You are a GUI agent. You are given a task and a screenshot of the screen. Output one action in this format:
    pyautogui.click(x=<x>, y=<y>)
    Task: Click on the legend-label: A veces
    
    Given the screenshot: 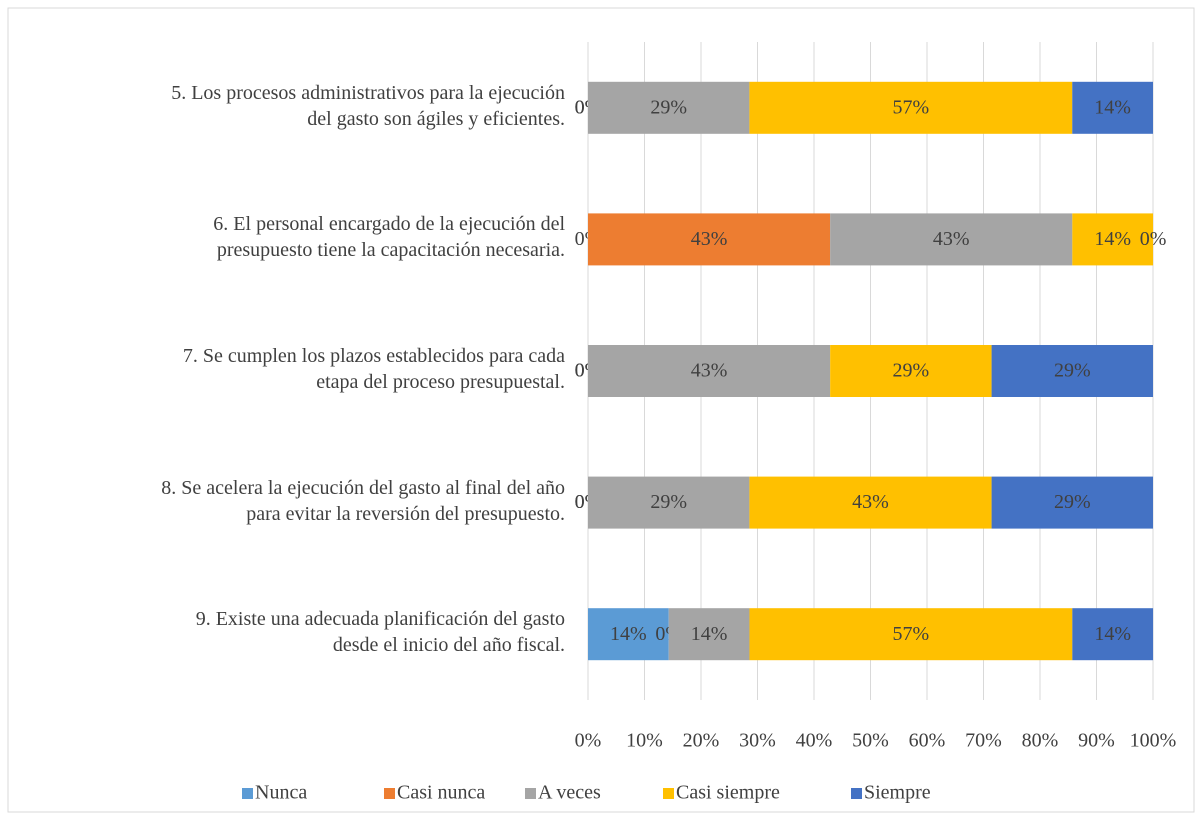 What is the action you would take?
    pyautogui.click(x=569, y=793)
    